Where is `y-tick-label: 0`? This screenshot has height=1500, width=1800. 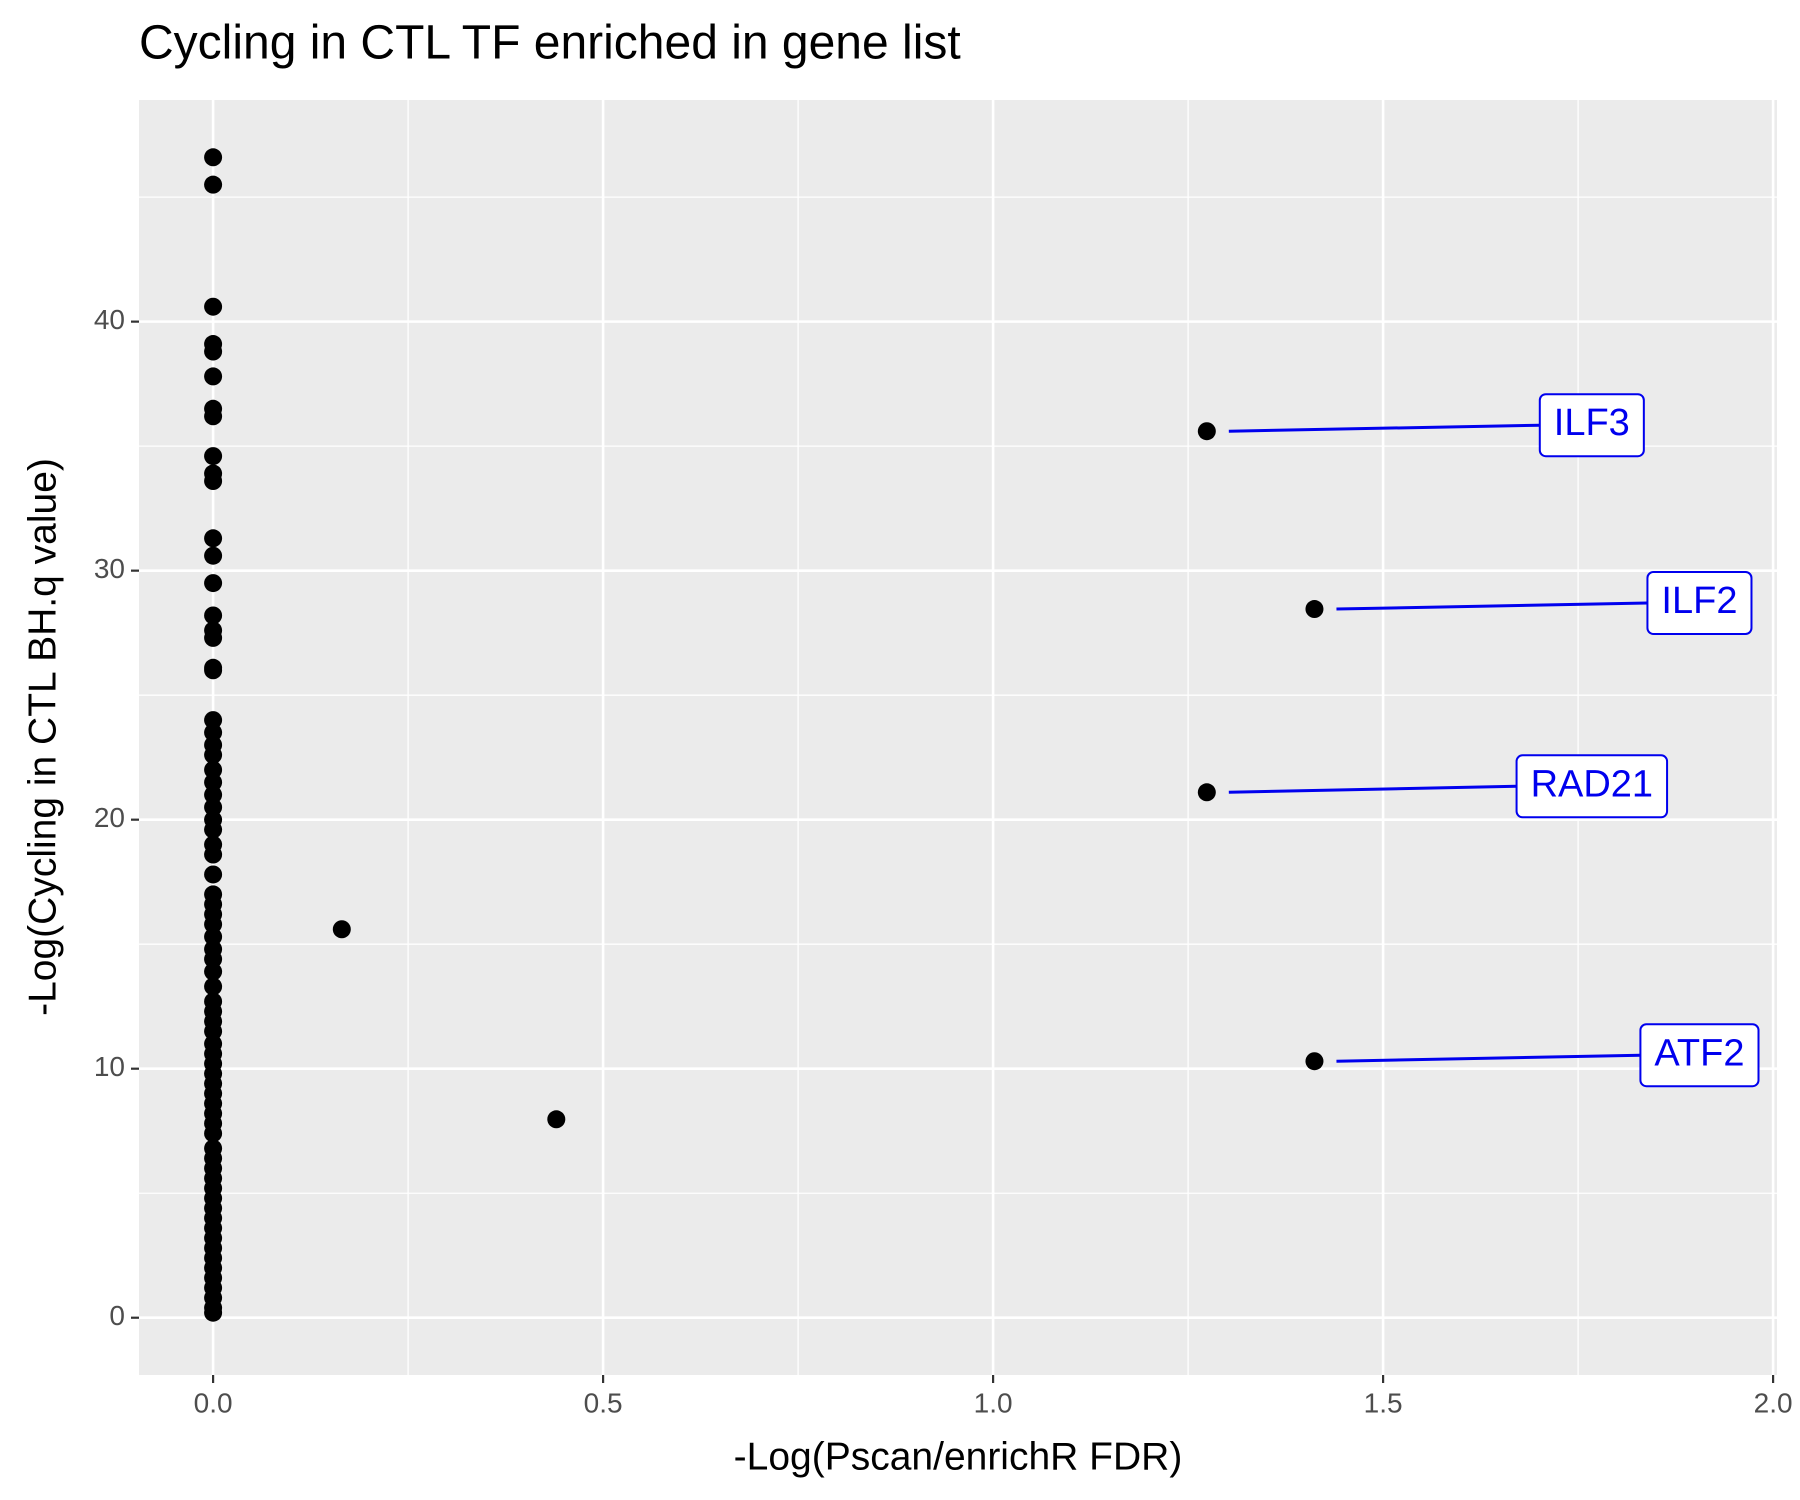 y-tick-label: 0 is located at coordinates (117, 1315).